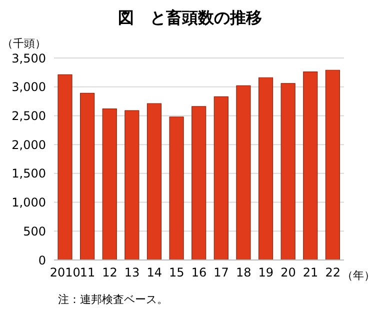 This screenshot has height=330, width=380. I want to click on x-tick-label: 13, so click(132, 273).